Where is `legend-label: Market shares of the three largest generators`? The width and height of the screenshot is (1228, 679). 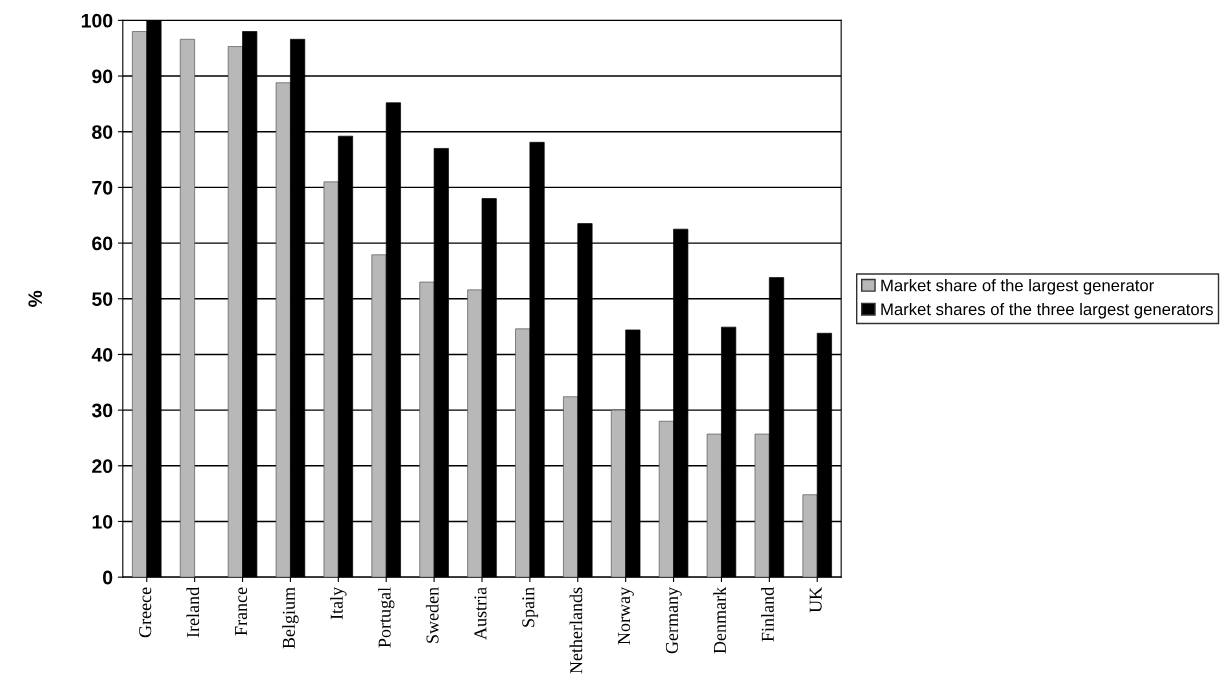
legend-label: Market shares of the three largest generators is located at coordinates (1047, 310).